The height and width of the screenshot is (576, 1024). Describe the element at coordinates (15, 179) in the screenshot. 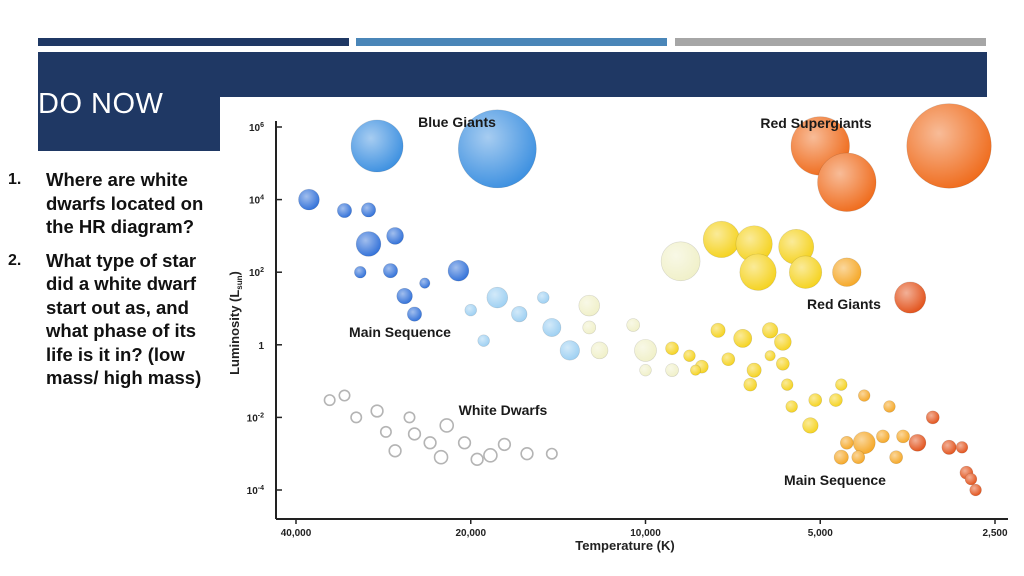

I see `question-number: 1.` at that location.